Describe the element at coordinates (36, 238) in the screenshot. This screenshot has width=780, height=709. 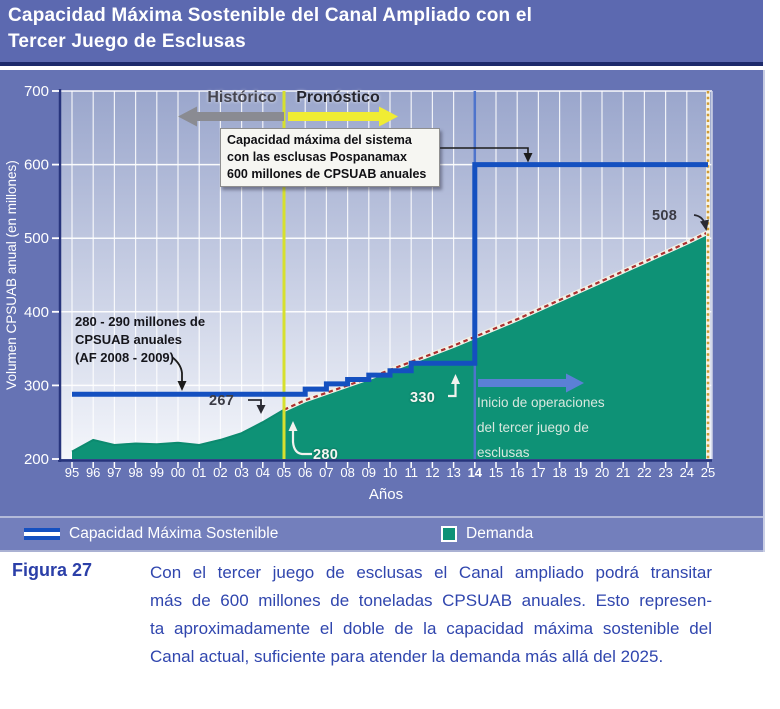
I see `svg-text: 500` at that location.